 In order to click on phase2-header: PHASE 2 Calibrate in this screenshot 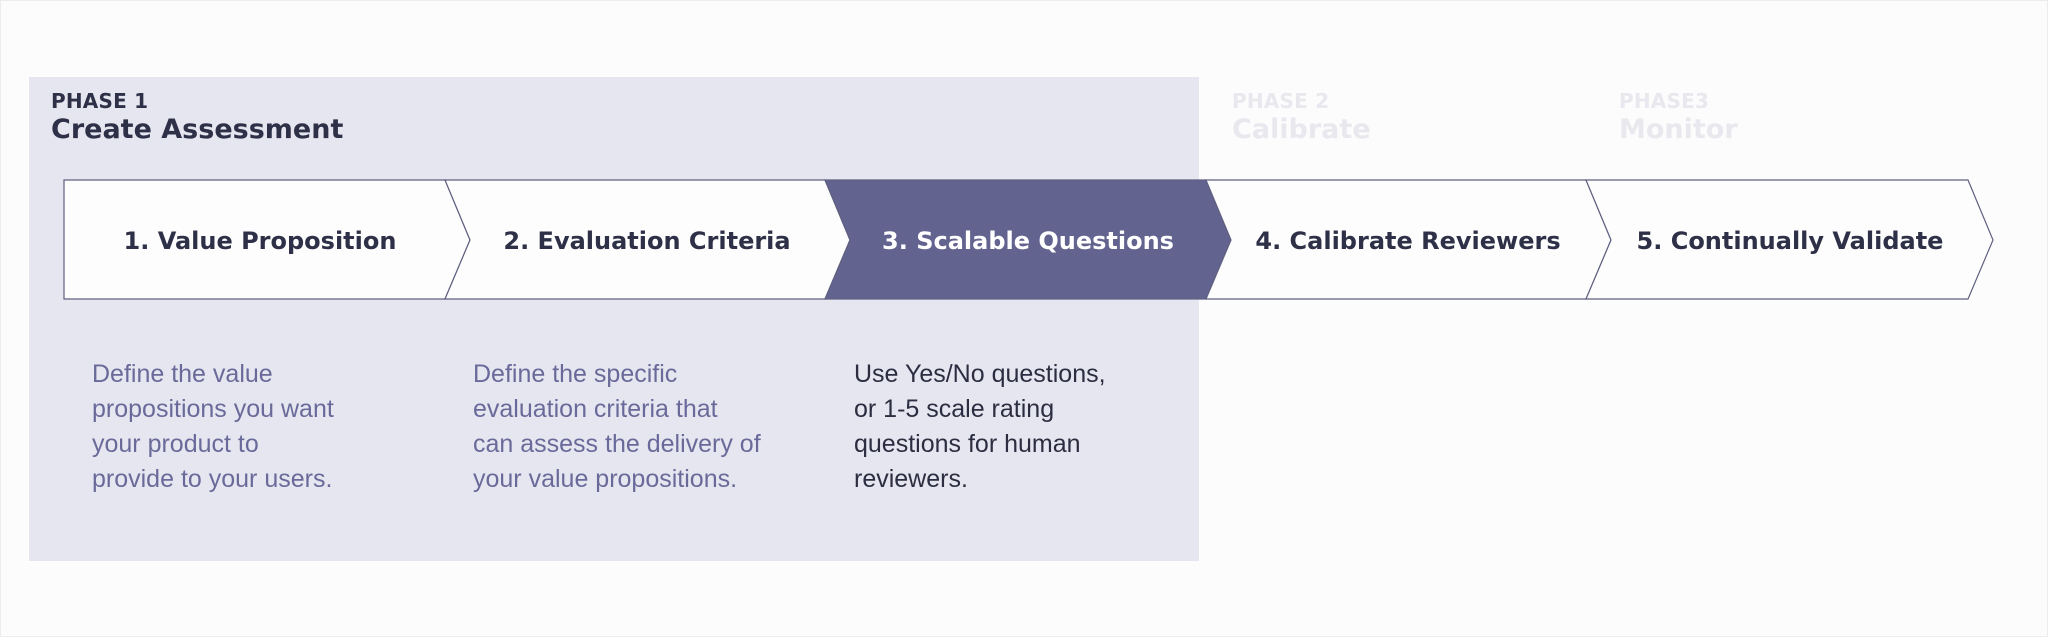, I will do `click(1301, 118)`.